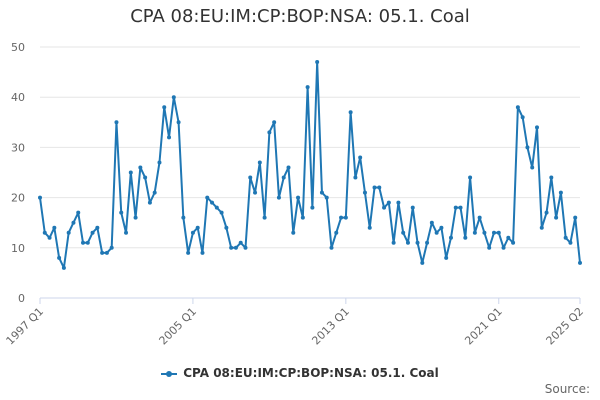  What do you see at coordinates (311, 373) in the screenshot?
I see `legend-label: CPA 08:EU:IM:CP:BOP:NSA: 05.1. Coal` at bounding box center [311, 373].